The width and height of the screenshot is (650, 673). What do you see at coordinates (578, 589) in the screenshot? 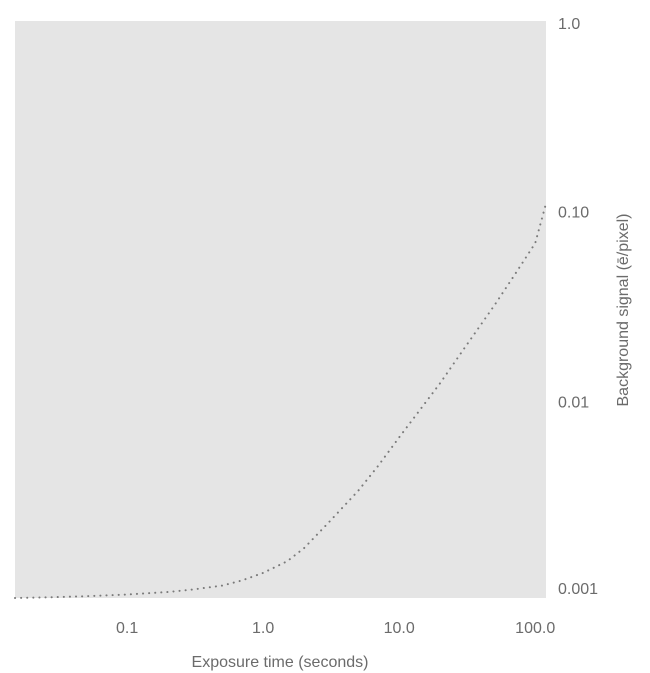
I see `y-tick-label: 0.001` at bounding box center [578, 589].